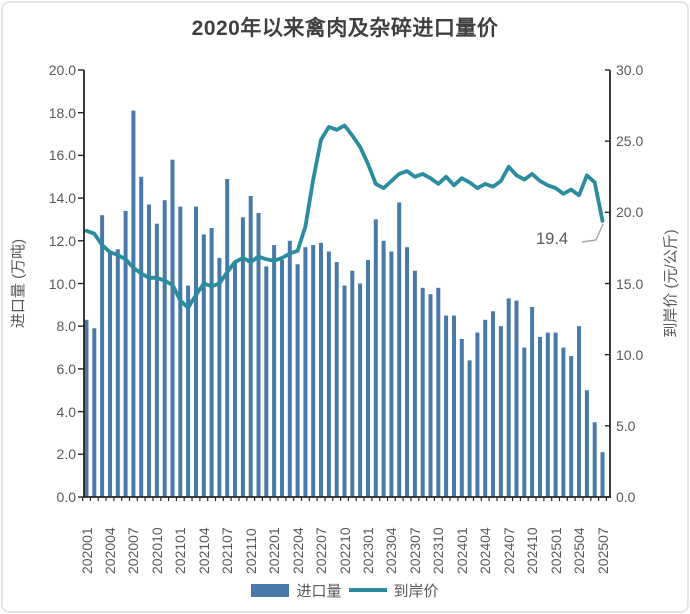 This screenshot has height=614, width=690. Describe the element at coordinates (86, 550) in the screenshot. I see `x-axis-tick-label: 202001` at that location.